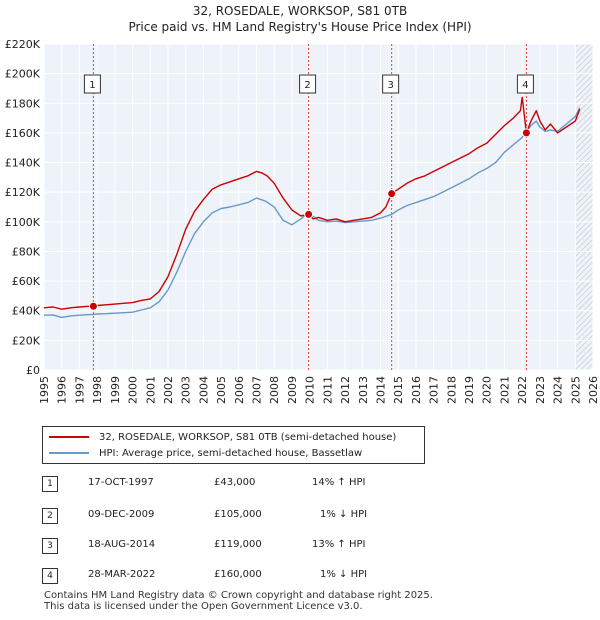  What do you see at coordinates (339, 482) in the screenshot?
I see `sale-hpi-diff: 14% ↑ HPI` at bounding box center [339, 482].